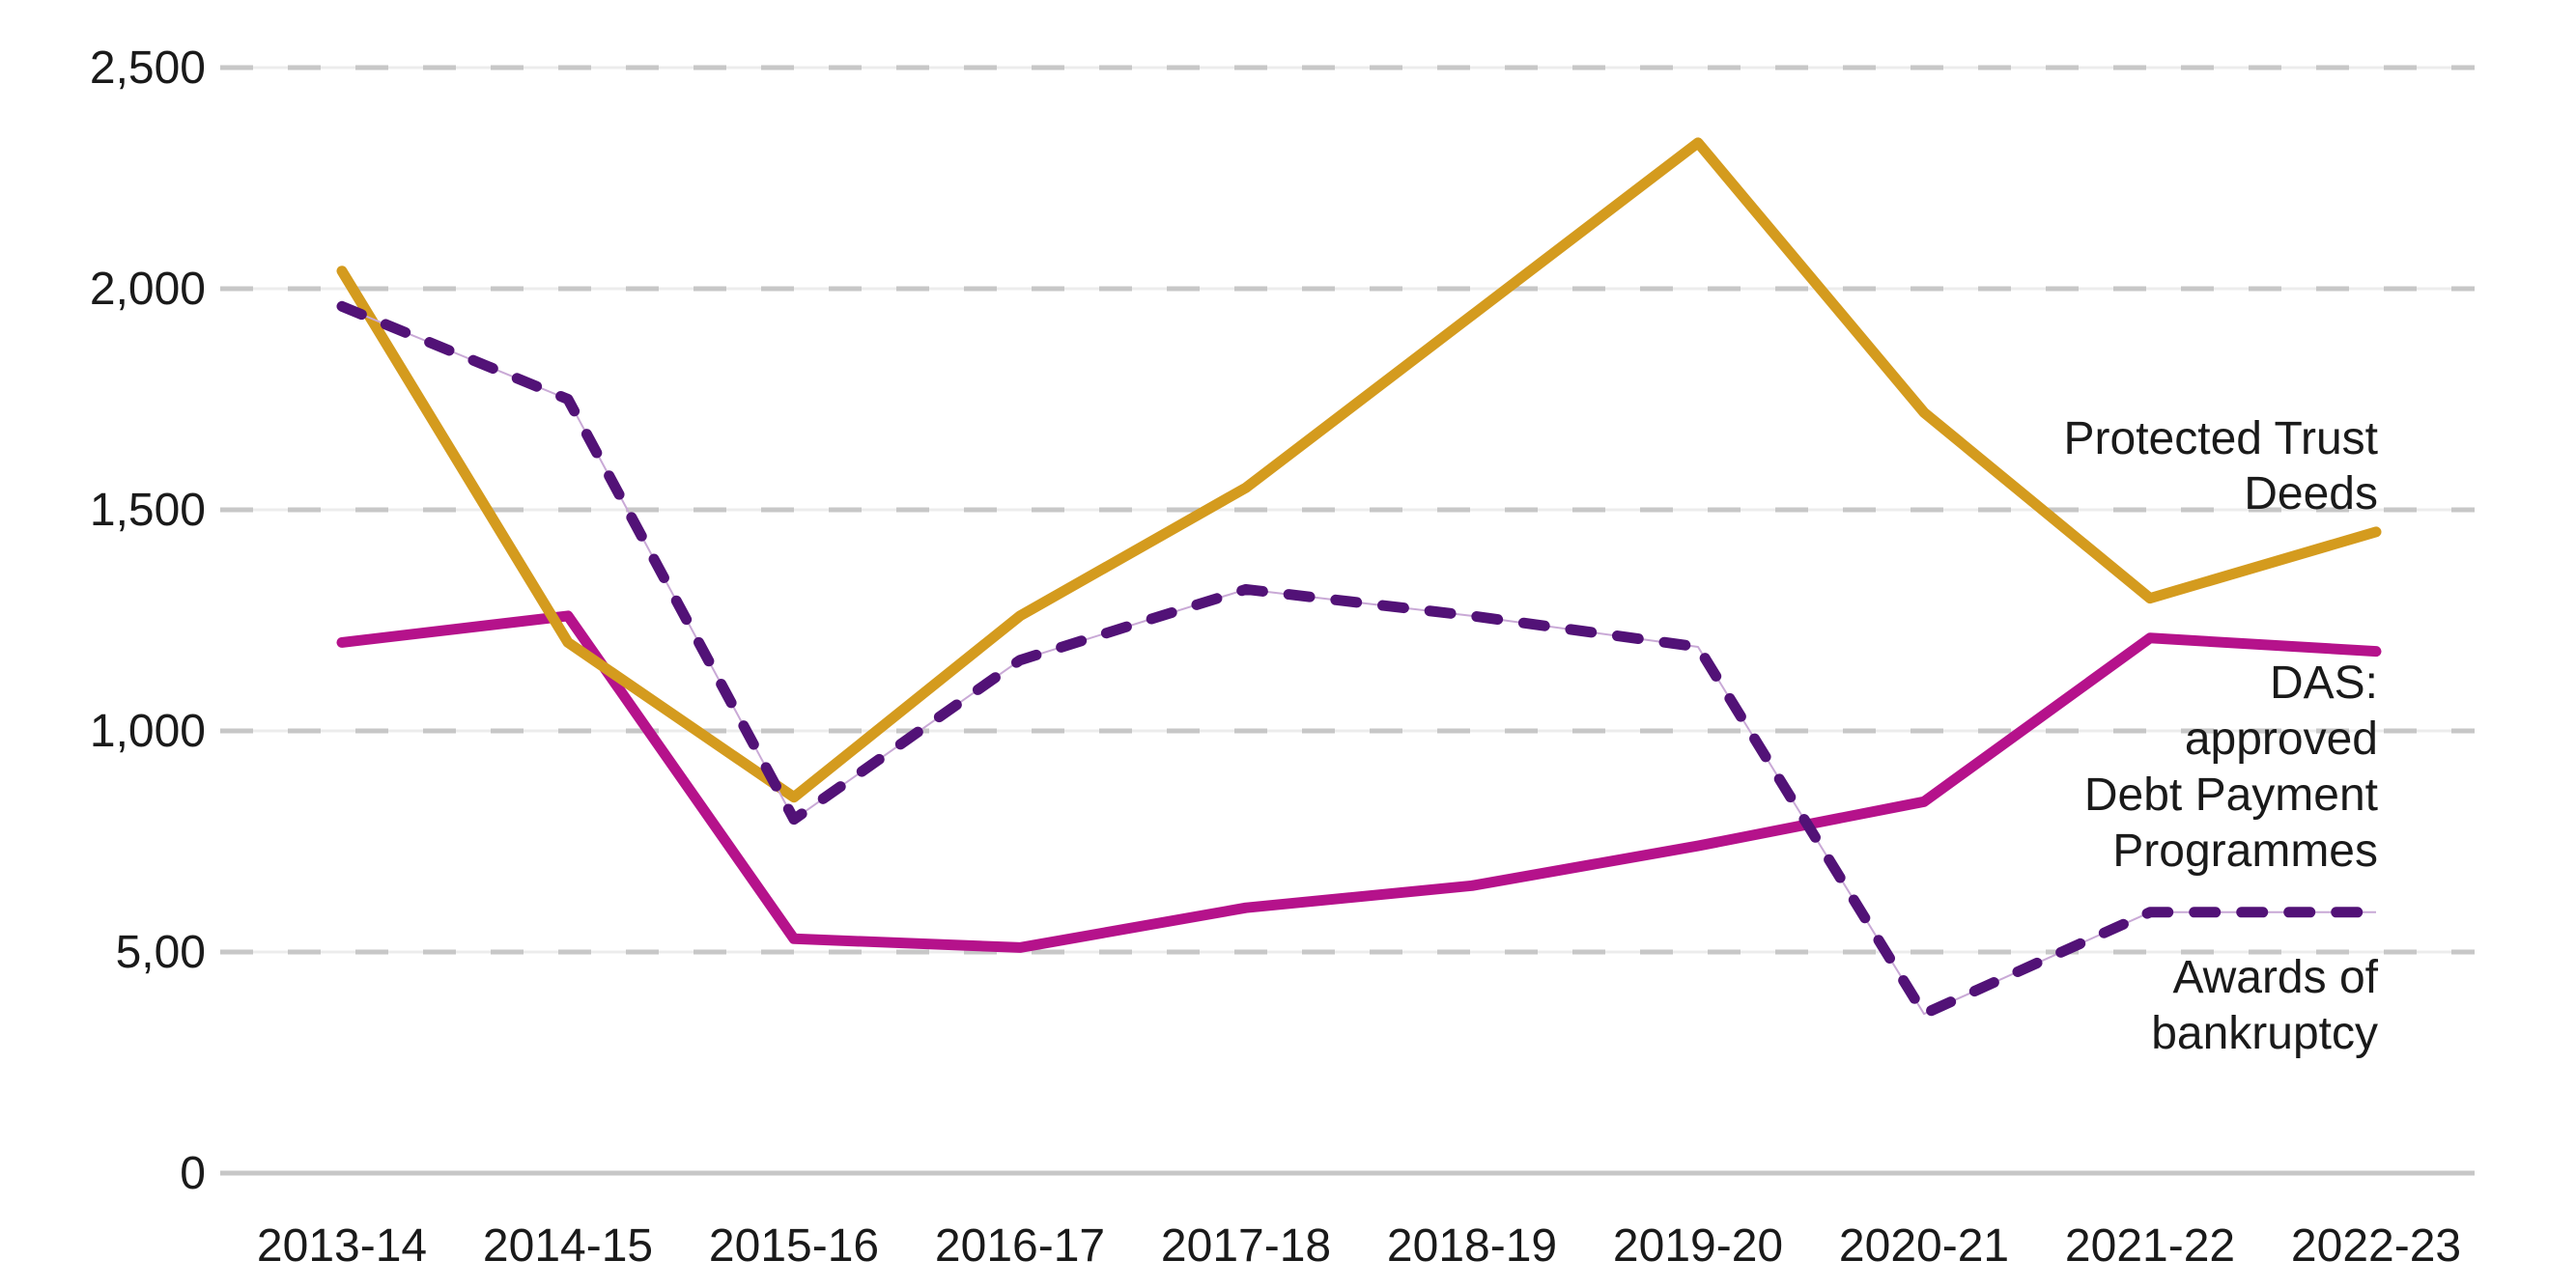  I want to click on y-tick-label-1000: 1,000, so click(148, 732).